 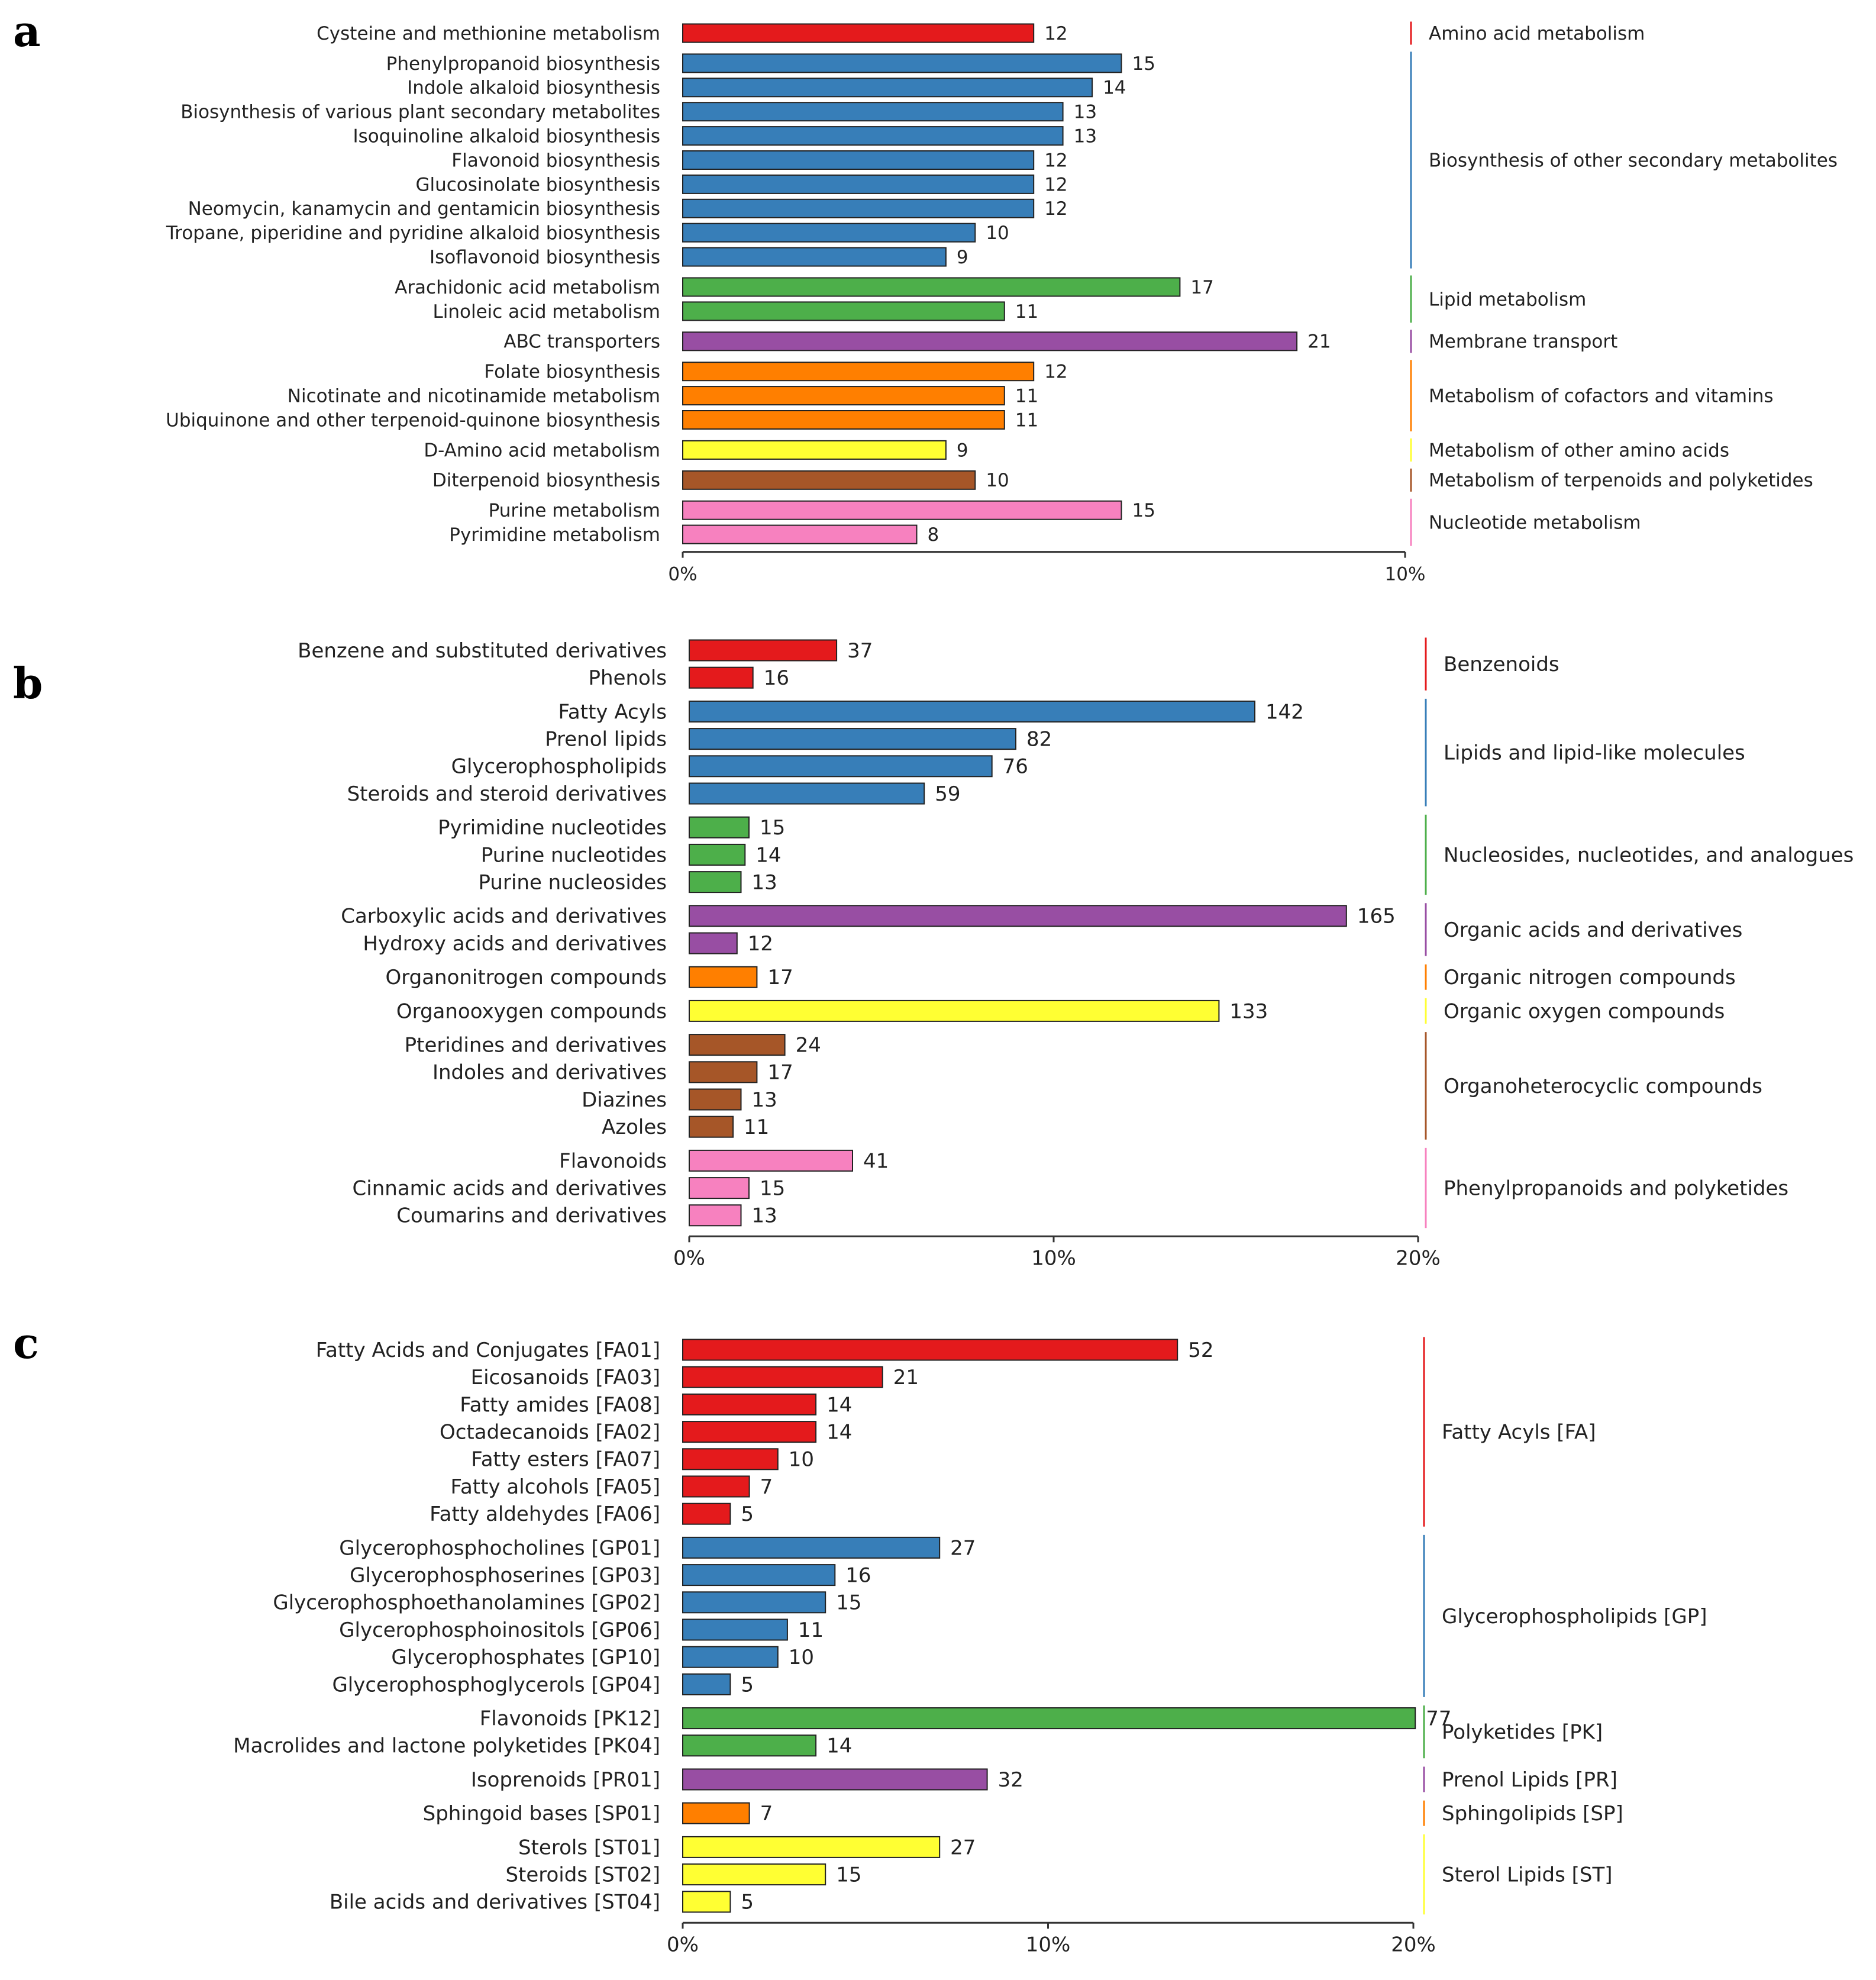 I want to click on panel-b-value-label: 142, so click(x=1285, y=712).